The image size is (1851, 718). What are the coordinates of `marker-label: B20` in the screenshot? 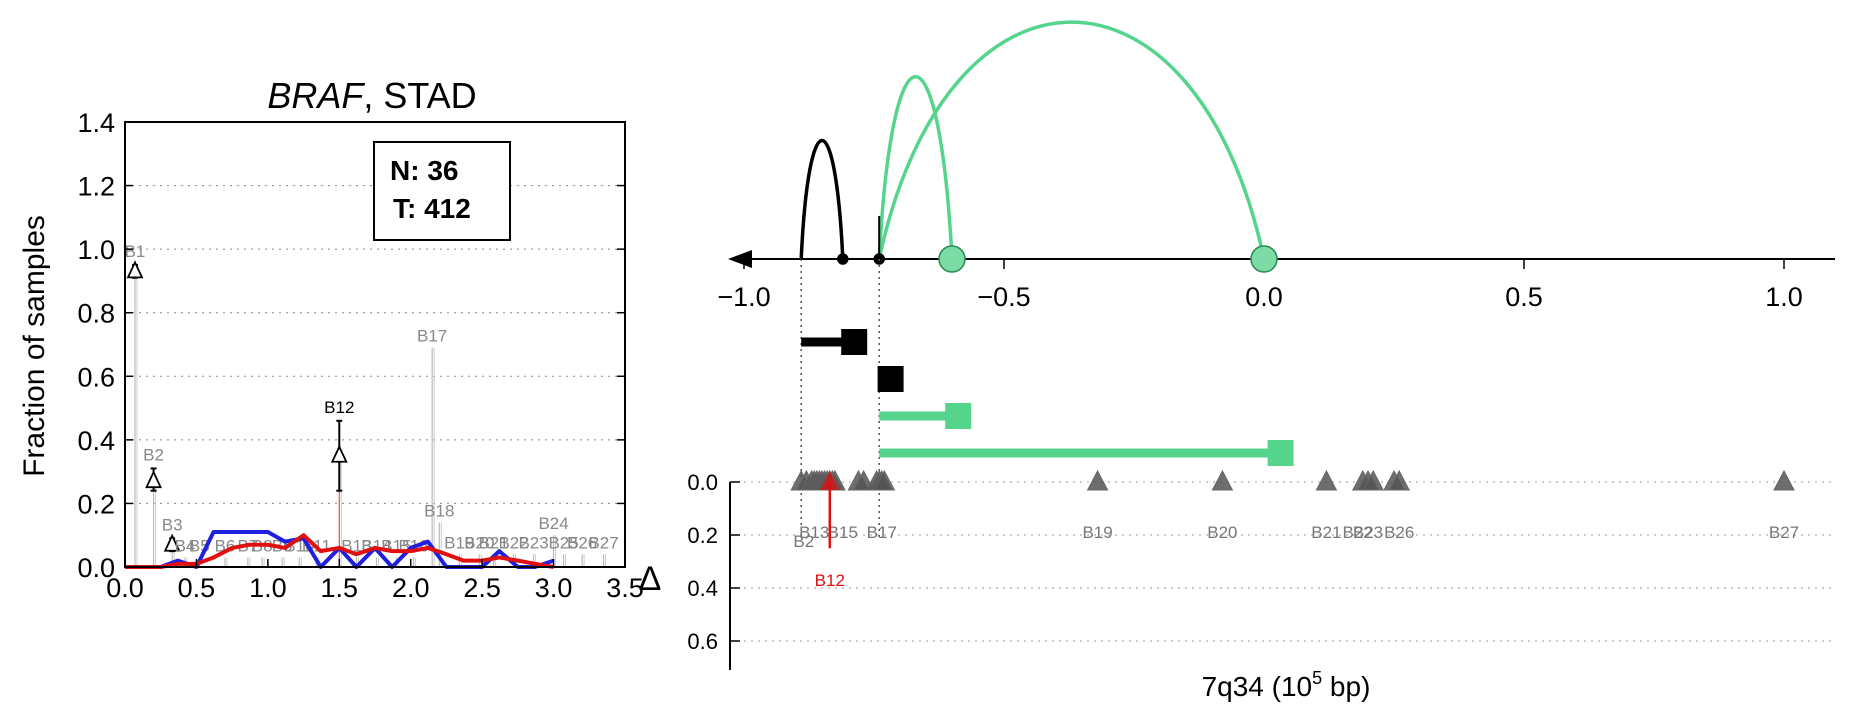 It's located at (1222, 532).